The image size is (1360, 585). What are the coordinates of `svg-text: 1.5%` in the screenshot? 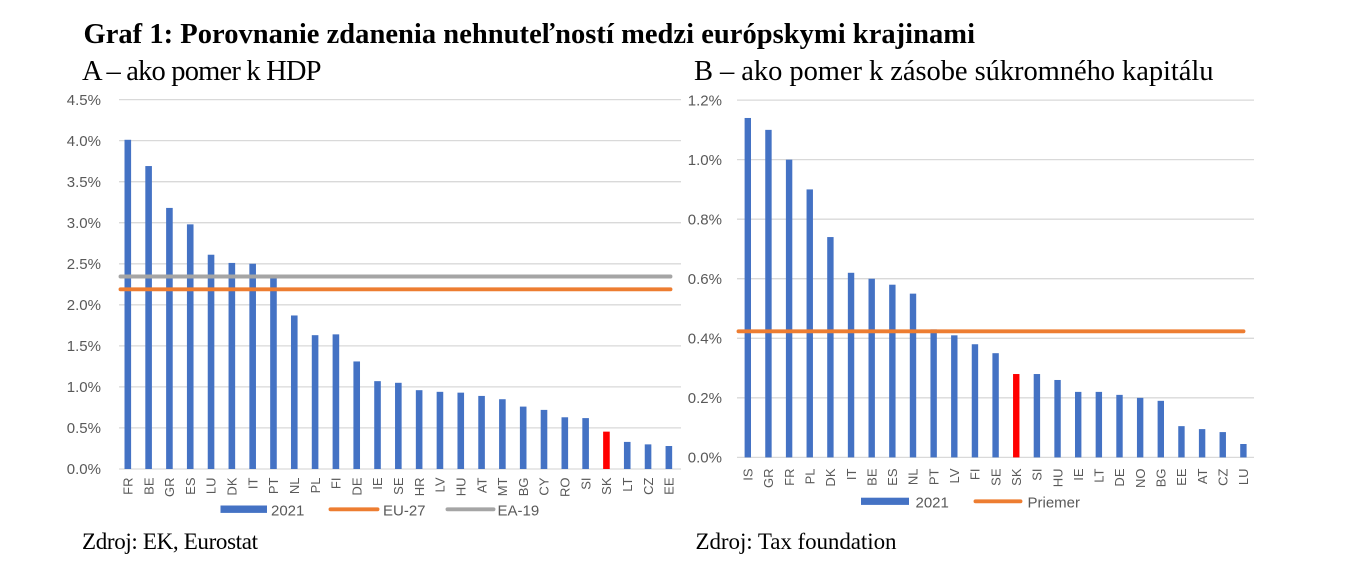 It's located at (84, 346).